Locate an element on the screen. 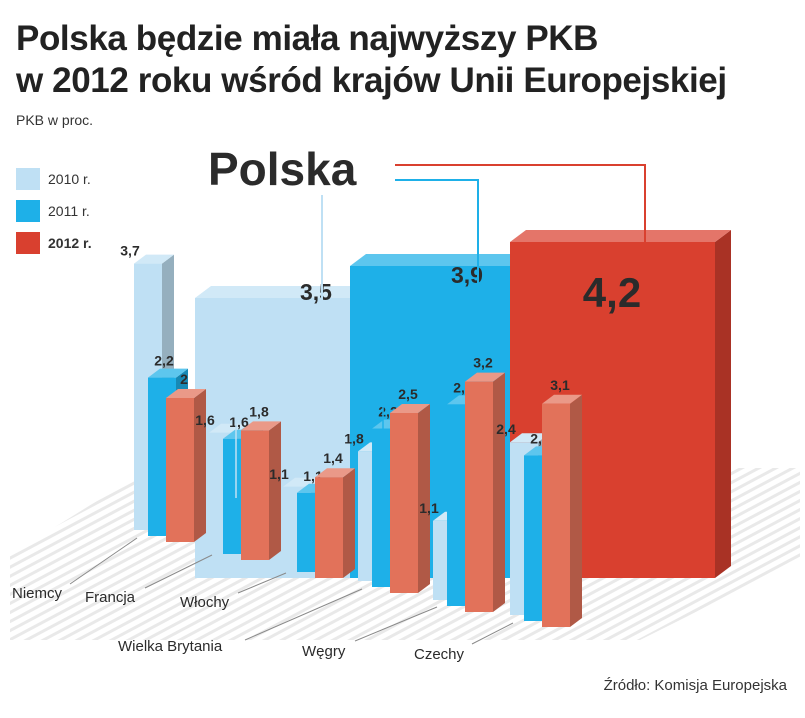 This screenshot has height=718, width=805. value-label-1-0: 1,6 is located at coordinates (205, 420).